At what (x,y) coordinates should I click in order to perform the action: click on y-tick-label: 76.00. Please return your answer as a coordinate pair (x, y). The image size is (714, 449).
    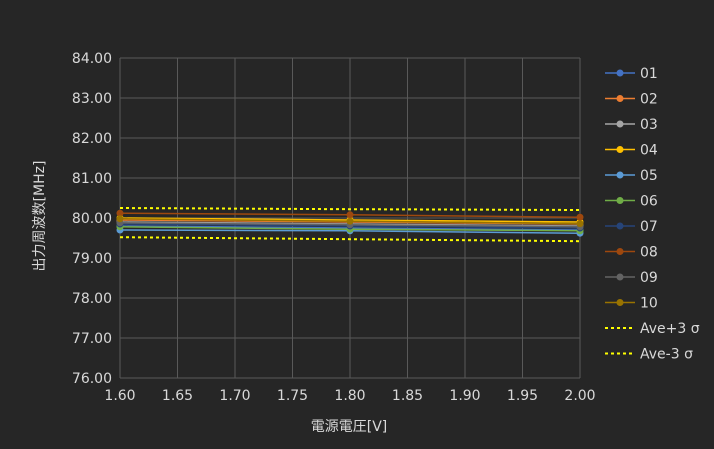
    Looking at the image, I should click on (92, 379).